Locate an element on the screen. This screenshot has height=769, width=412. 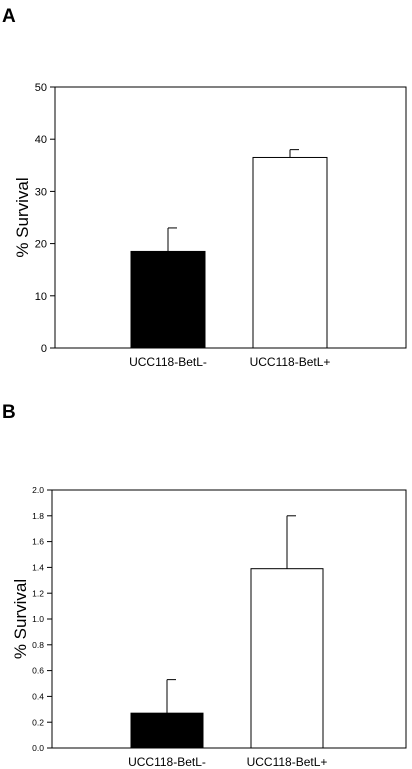
y-tick-label: 2.0 is located at coordinates (38, 490).